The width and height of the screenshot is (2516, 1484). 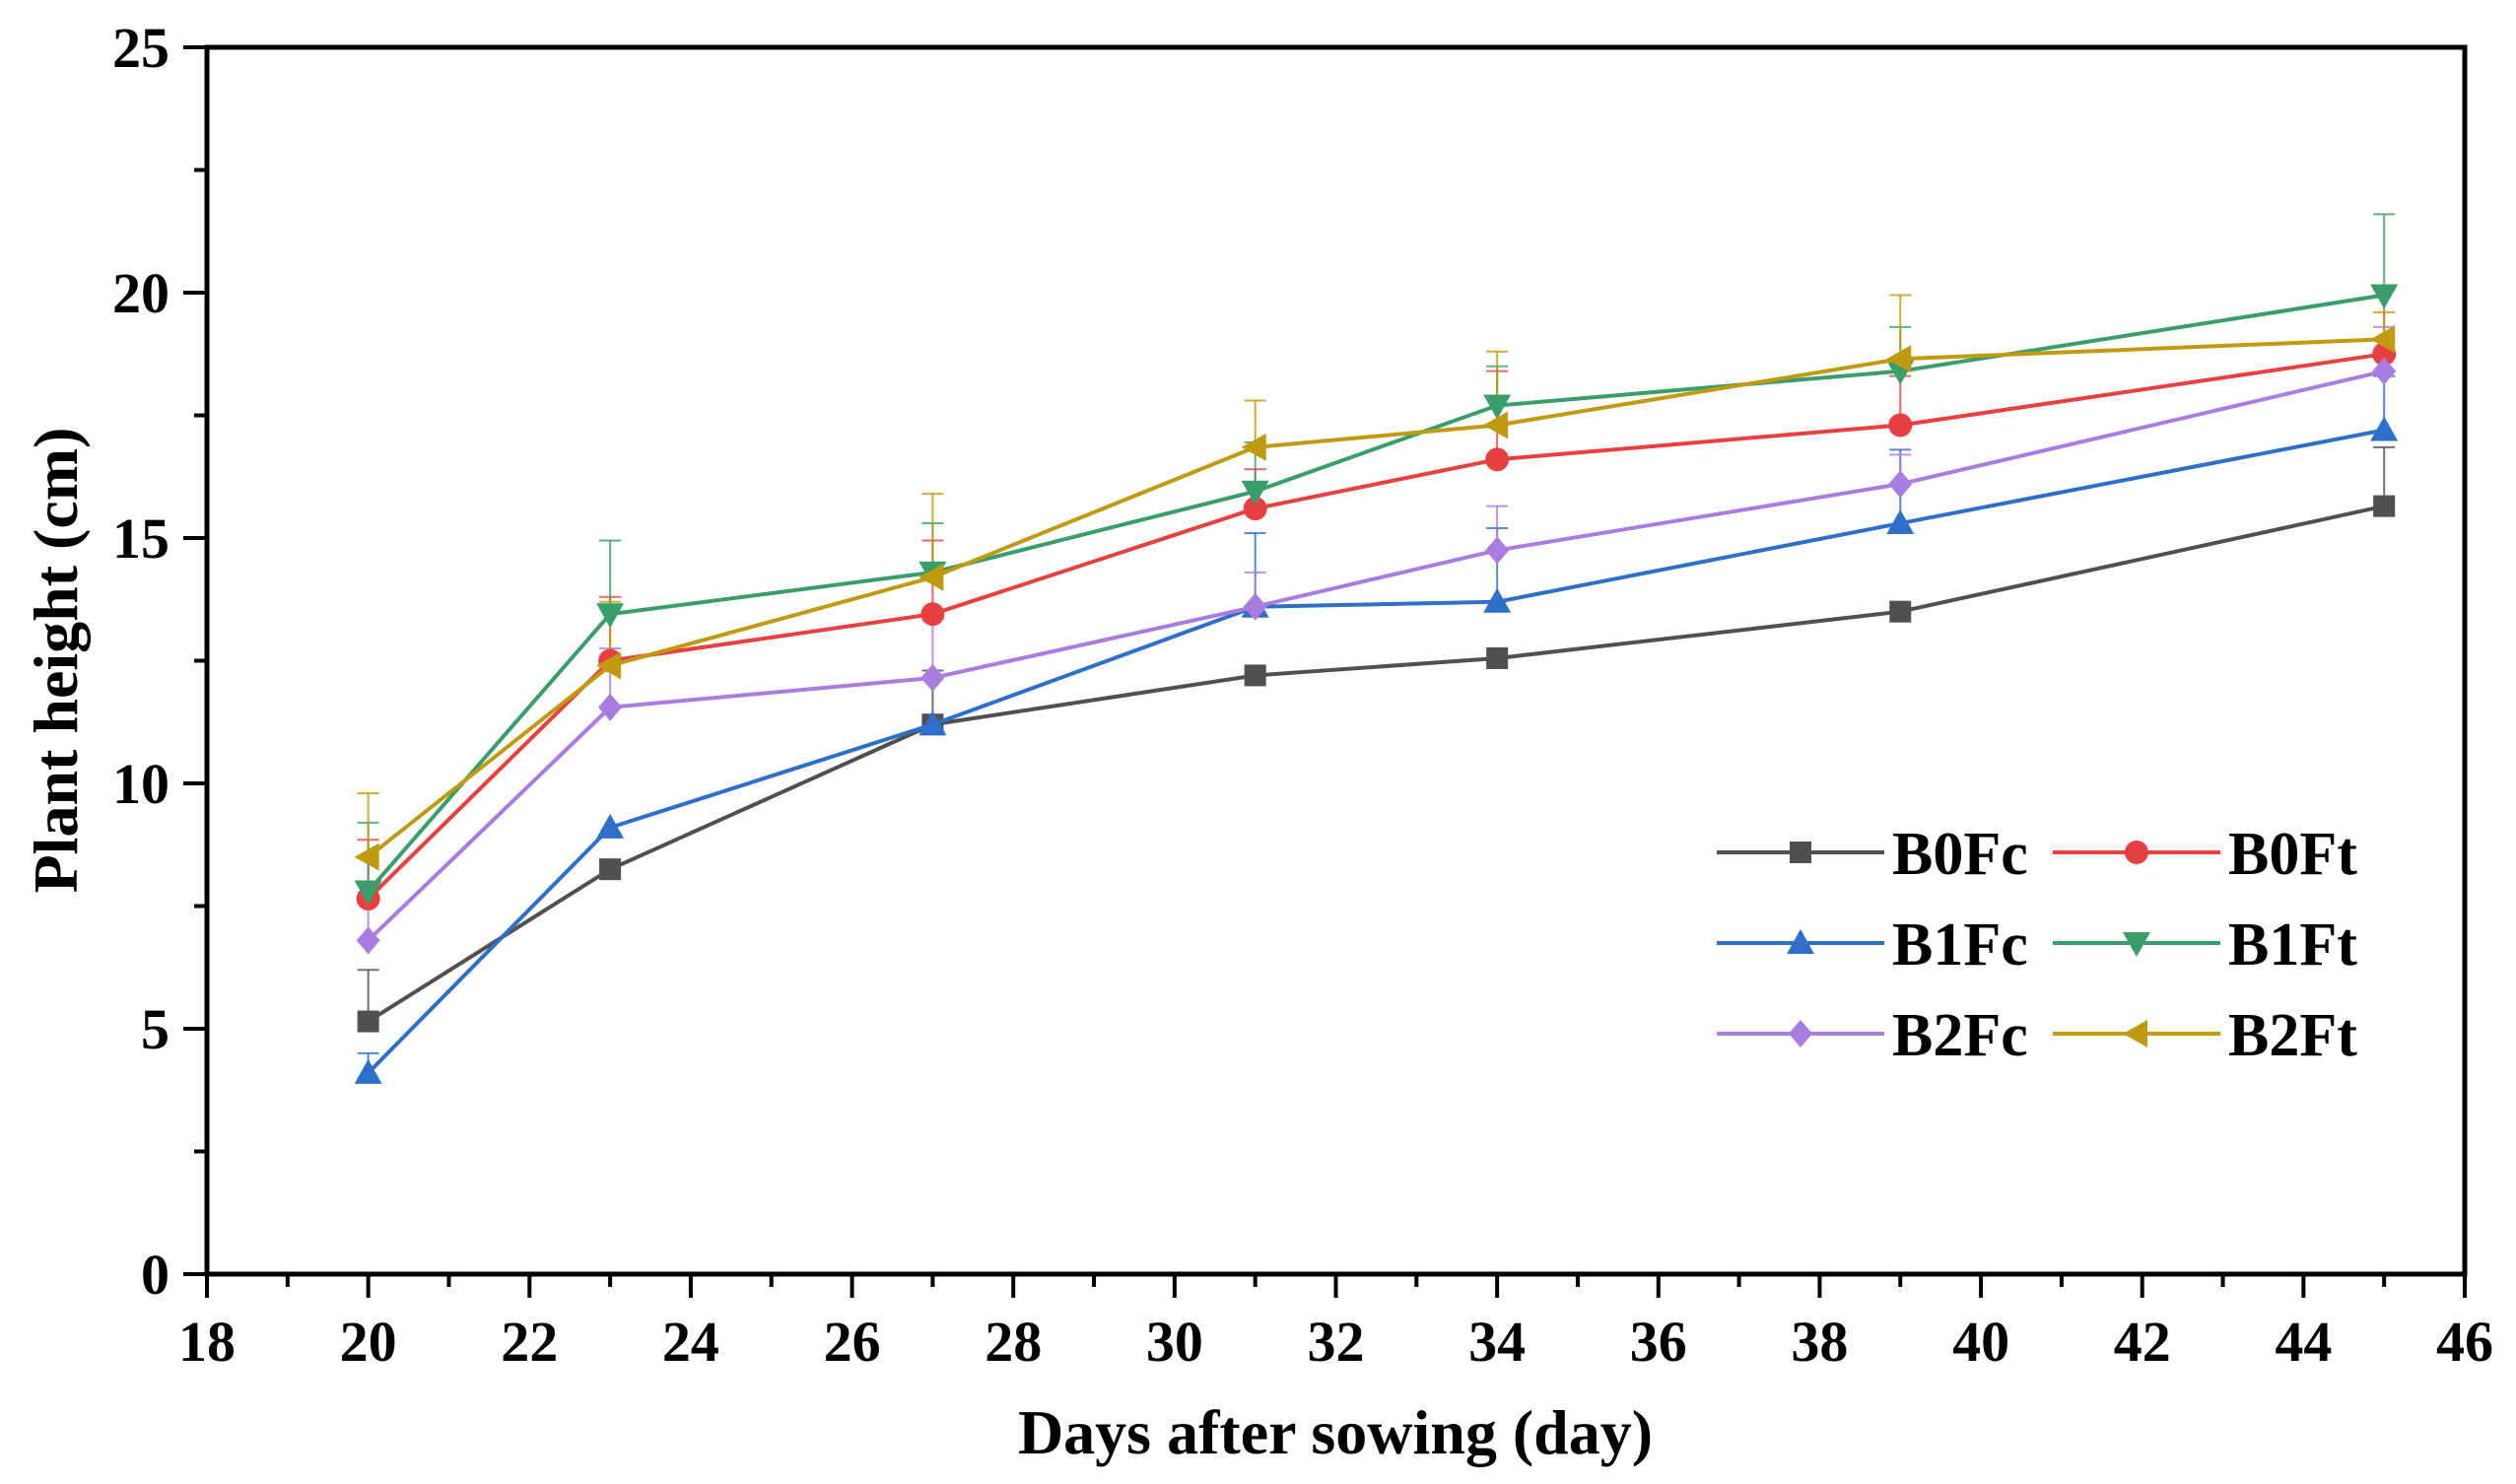 I want to click on point-b2fc-x39, so click(x=1900, y=484).